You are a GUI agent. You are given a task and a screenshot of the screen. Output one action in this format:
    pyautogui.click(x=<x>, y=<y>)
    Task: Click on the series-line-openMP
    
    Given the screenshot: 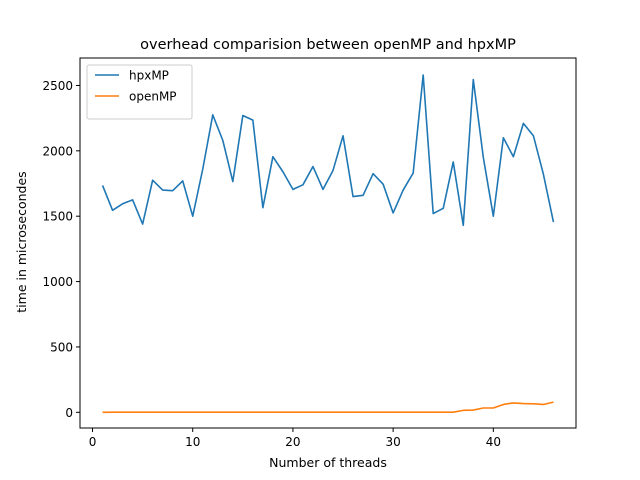 What is the action you would take?
    pyautogui.click(x=328, y=407)
    